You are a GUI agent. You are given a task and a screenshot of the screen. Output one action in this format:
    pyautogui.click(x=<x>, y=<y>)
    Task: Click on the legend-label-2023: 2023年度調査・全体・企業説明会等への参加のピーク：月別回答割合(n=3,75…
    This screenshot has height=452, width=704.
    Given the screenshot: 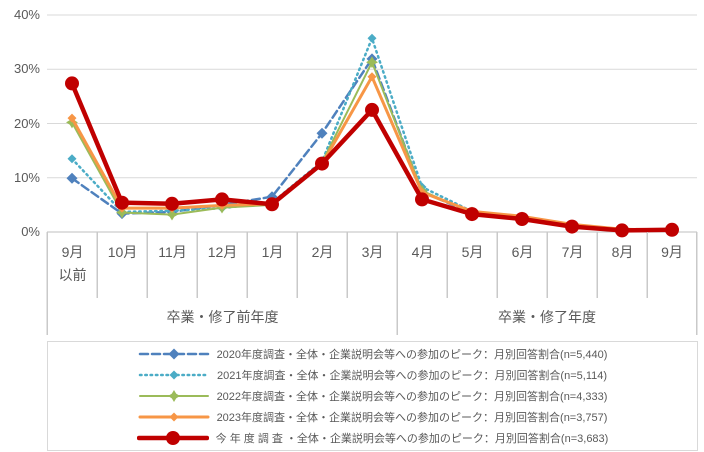 What is the action you would take?
    pyautogui.click(x=412, y=418)
    